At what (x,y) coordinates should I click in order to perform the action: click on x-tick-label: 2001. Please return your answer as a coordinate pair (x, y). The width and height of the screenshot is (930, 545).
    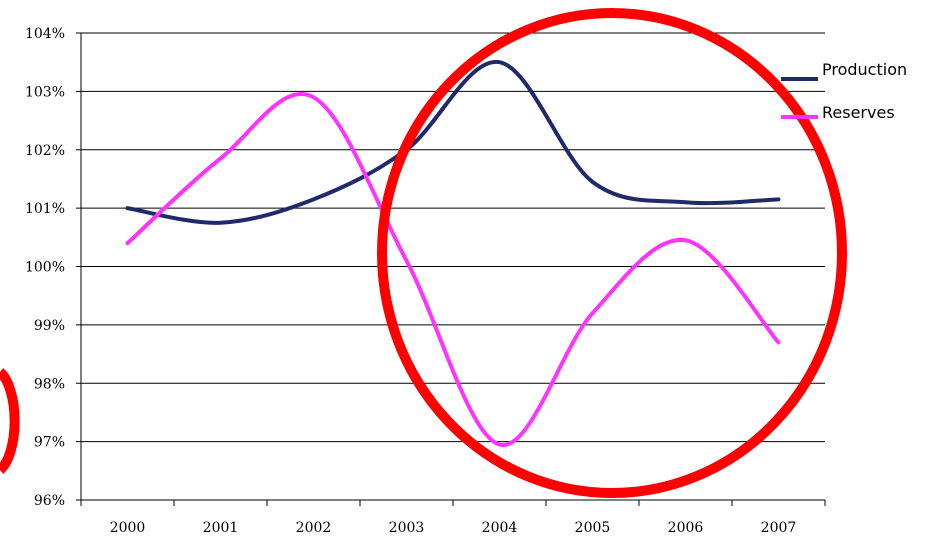
    Looking at the image, I should click on (221, 528).